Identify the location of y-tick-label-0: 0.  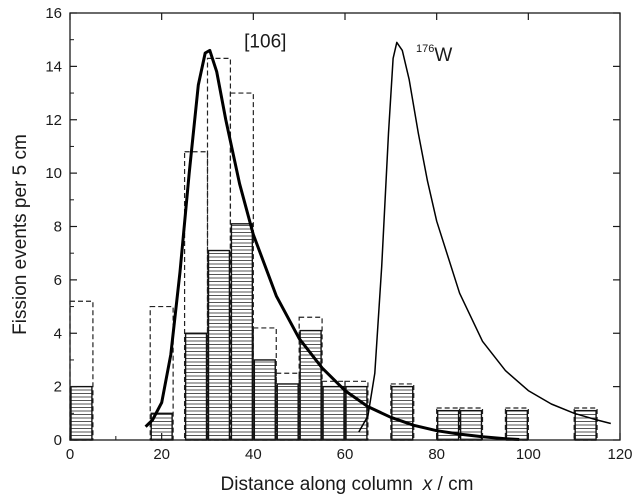
(58, 440).